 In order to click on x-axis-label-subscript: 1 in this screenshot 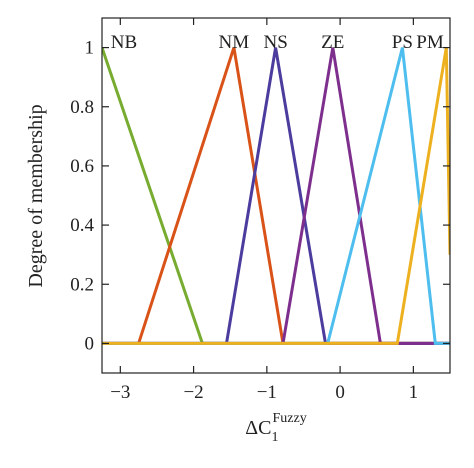, I will do `click(274, 437)`.